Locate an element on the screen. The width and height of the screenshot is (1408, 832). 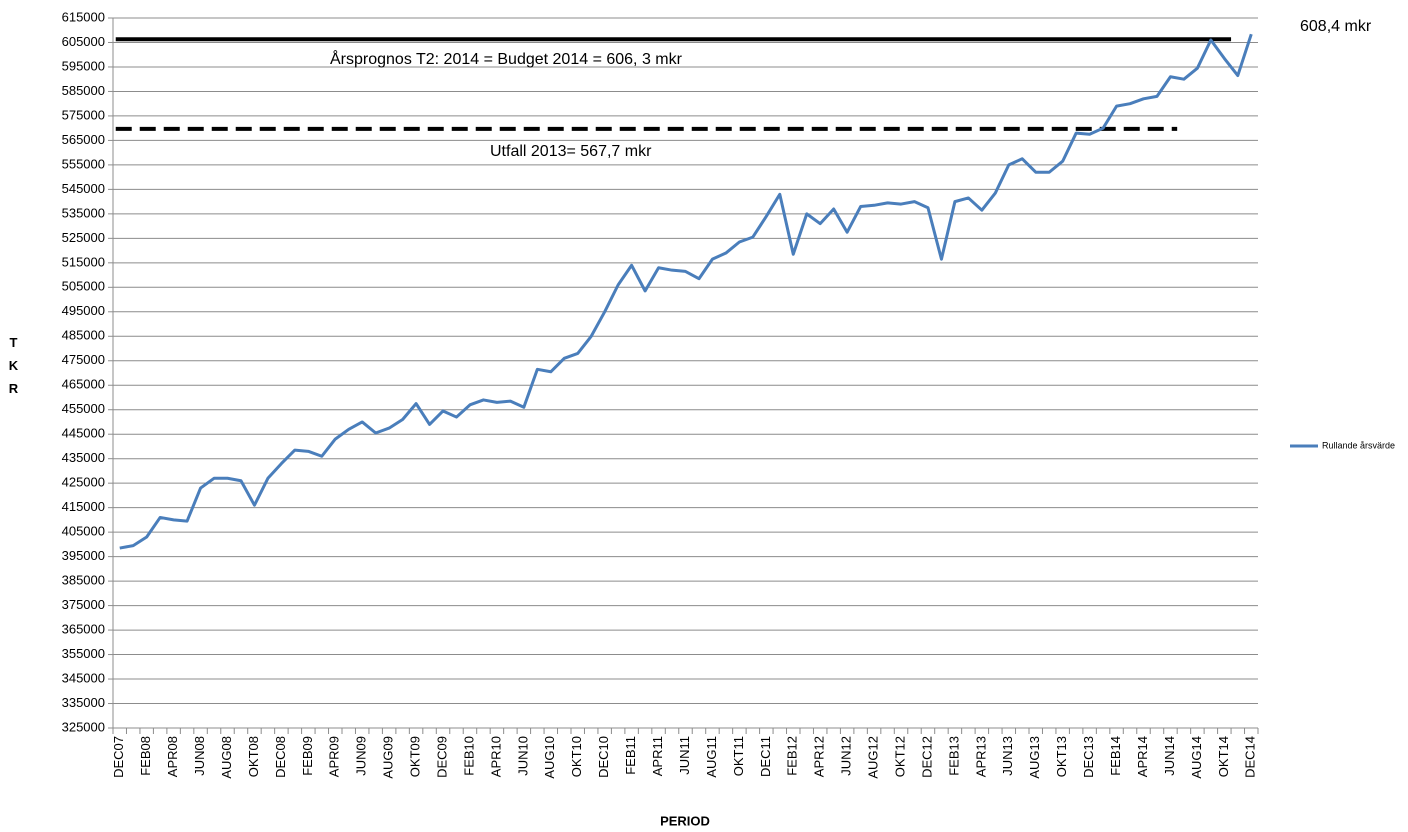
x-tick-label: APR11 is located at coordinates (657, 756).